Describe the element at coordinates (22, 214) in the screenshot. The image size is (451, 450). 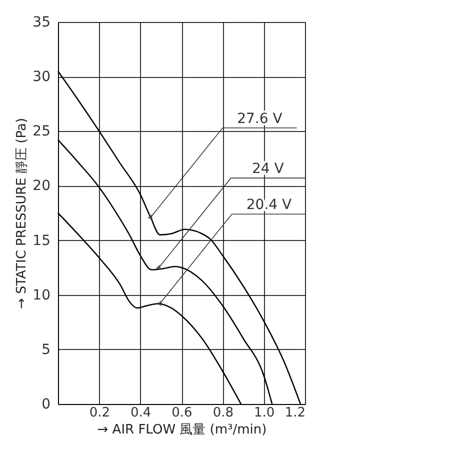
I see `y-axis-title: → STATIC PRESSURE 靜圧 (Pa)` at that location.